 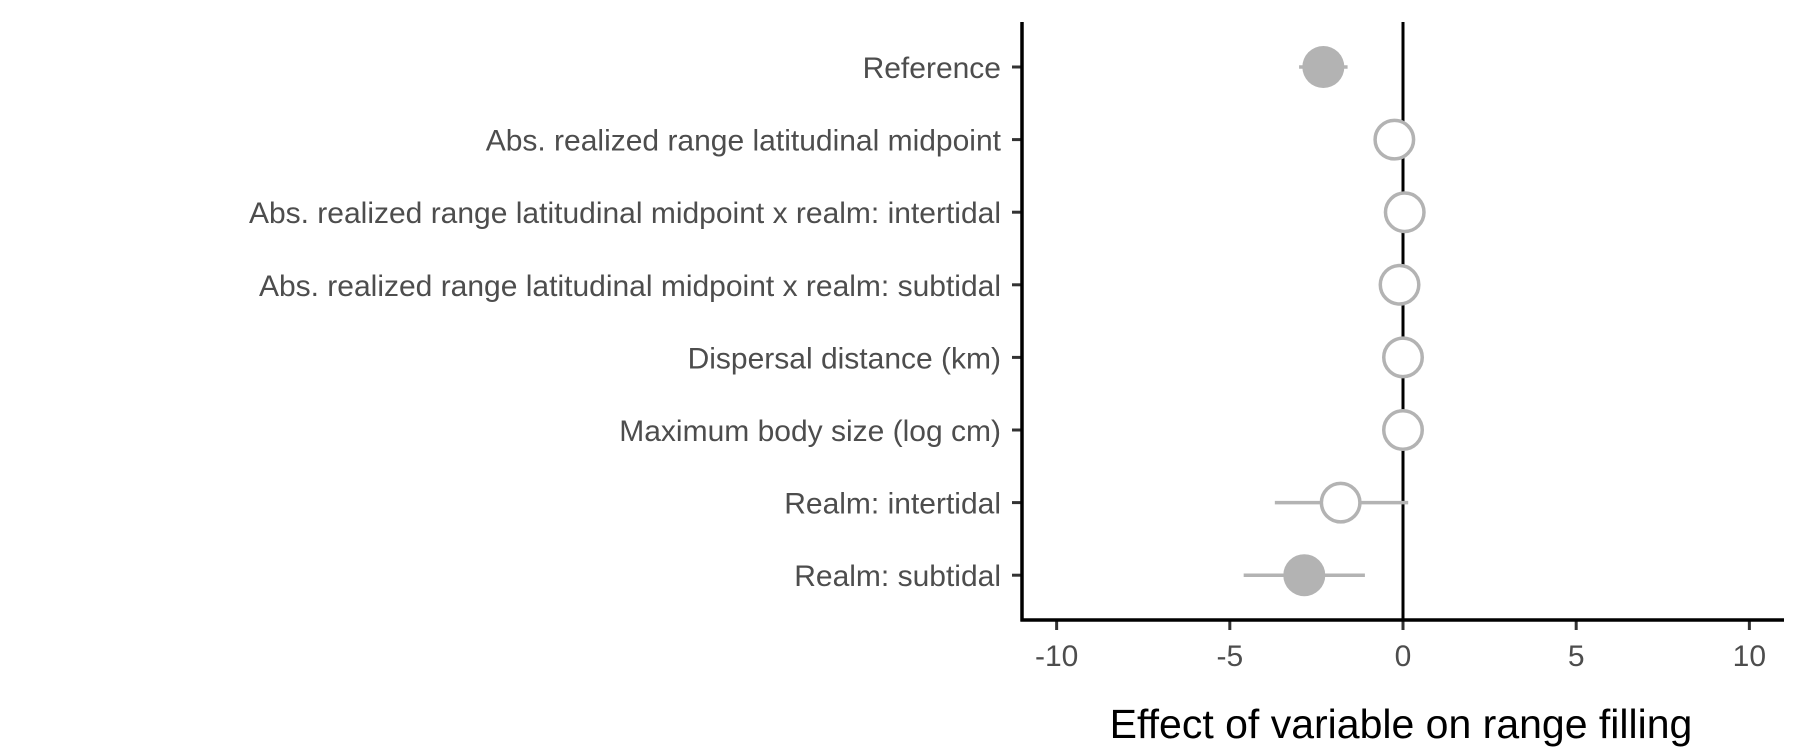 What do you see at coordinates (844, 358) in the screenshot?
I see `y-tick-label: Dispersal distance (km)` at bounding box center [844, 358].